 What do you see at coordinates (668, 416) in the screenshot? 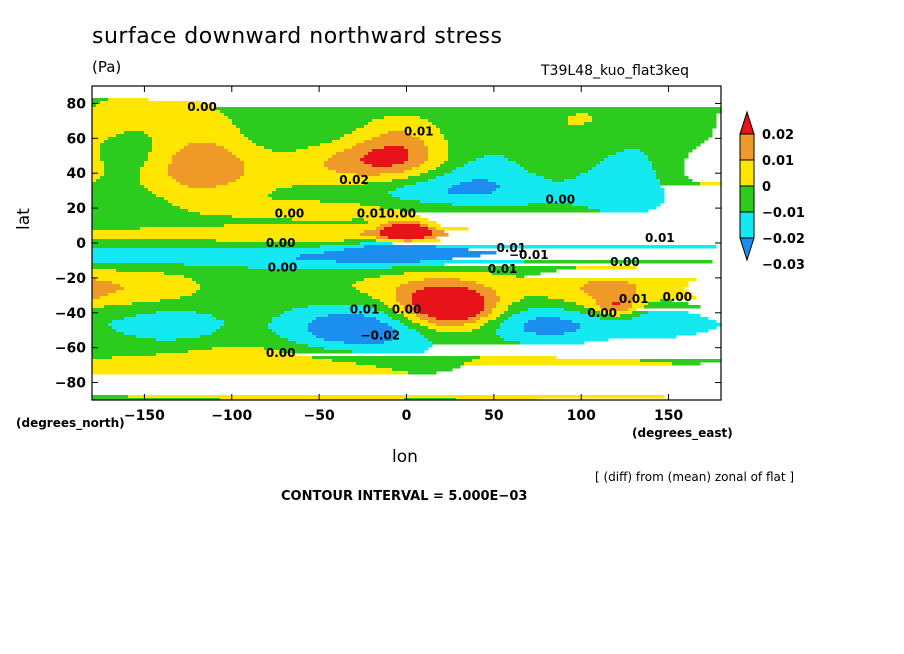
I see `x-tick-label: 150` at bounding box center [668, 416].